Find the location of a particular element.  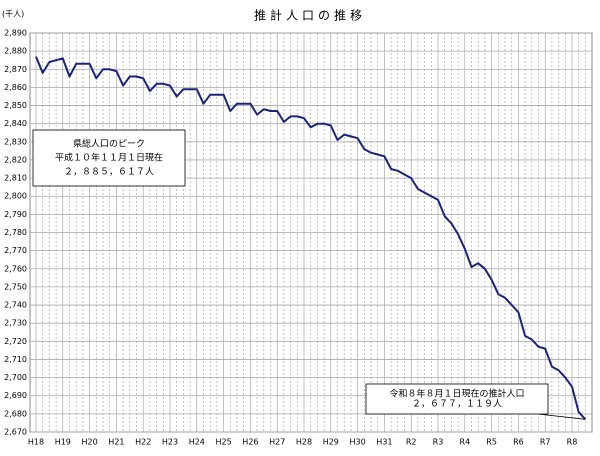

x-tick-label: H26 is located at coordinates (250, 442).